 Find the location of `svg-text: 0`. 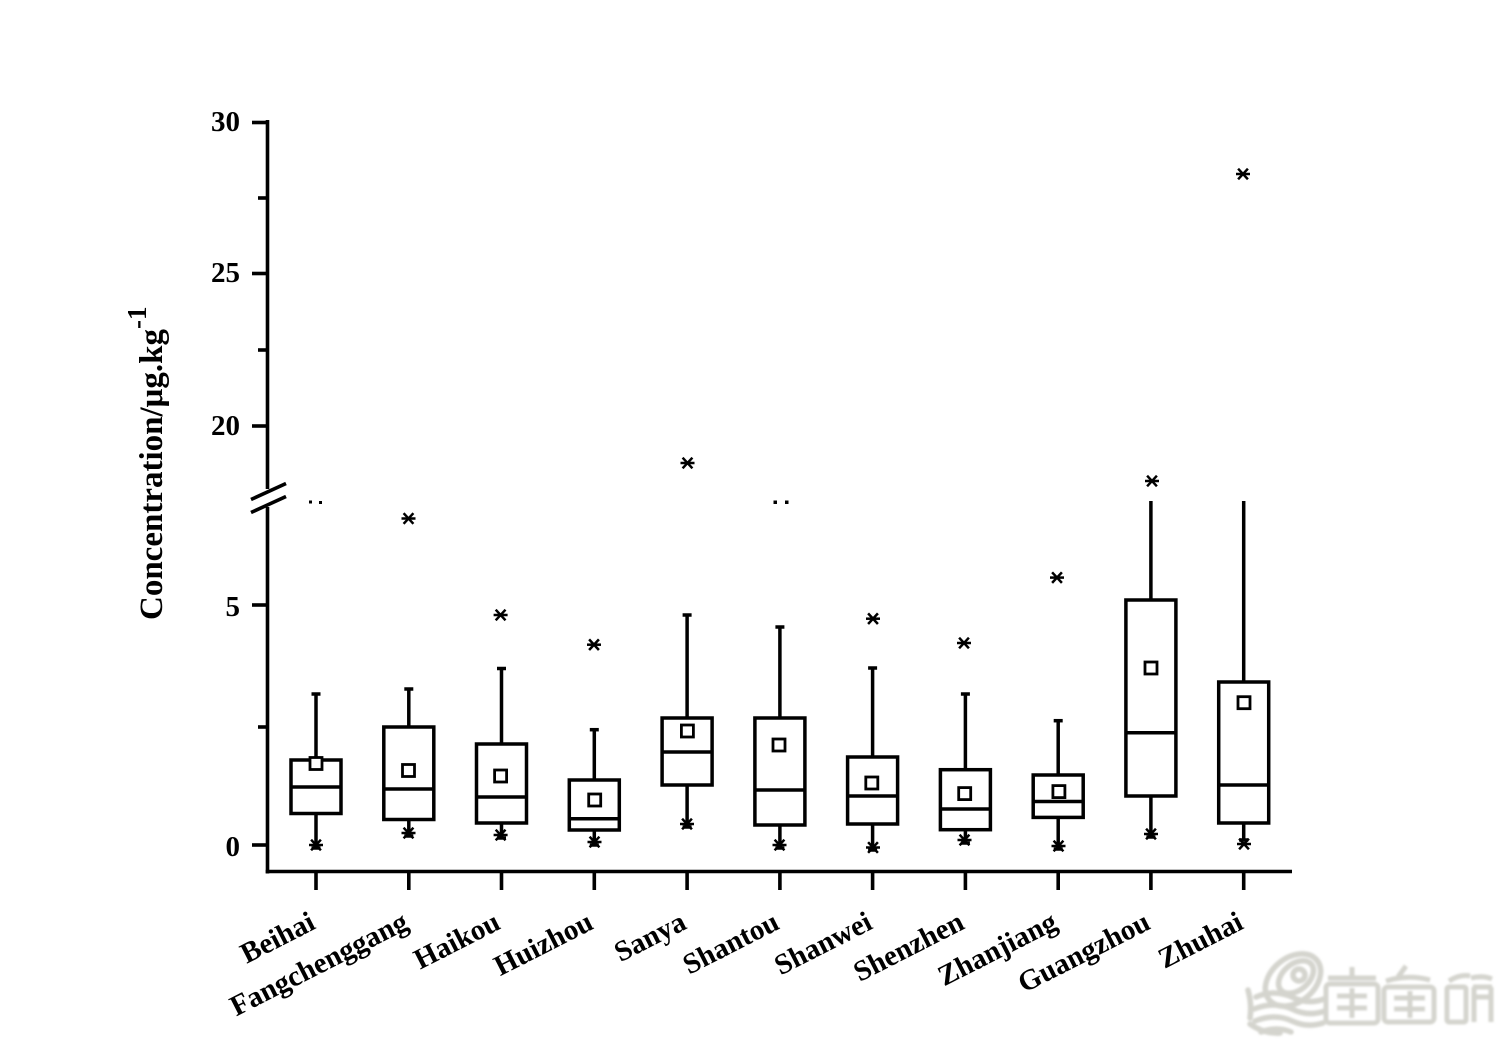

svg-text: 0 is located at coordinates (233, 847).